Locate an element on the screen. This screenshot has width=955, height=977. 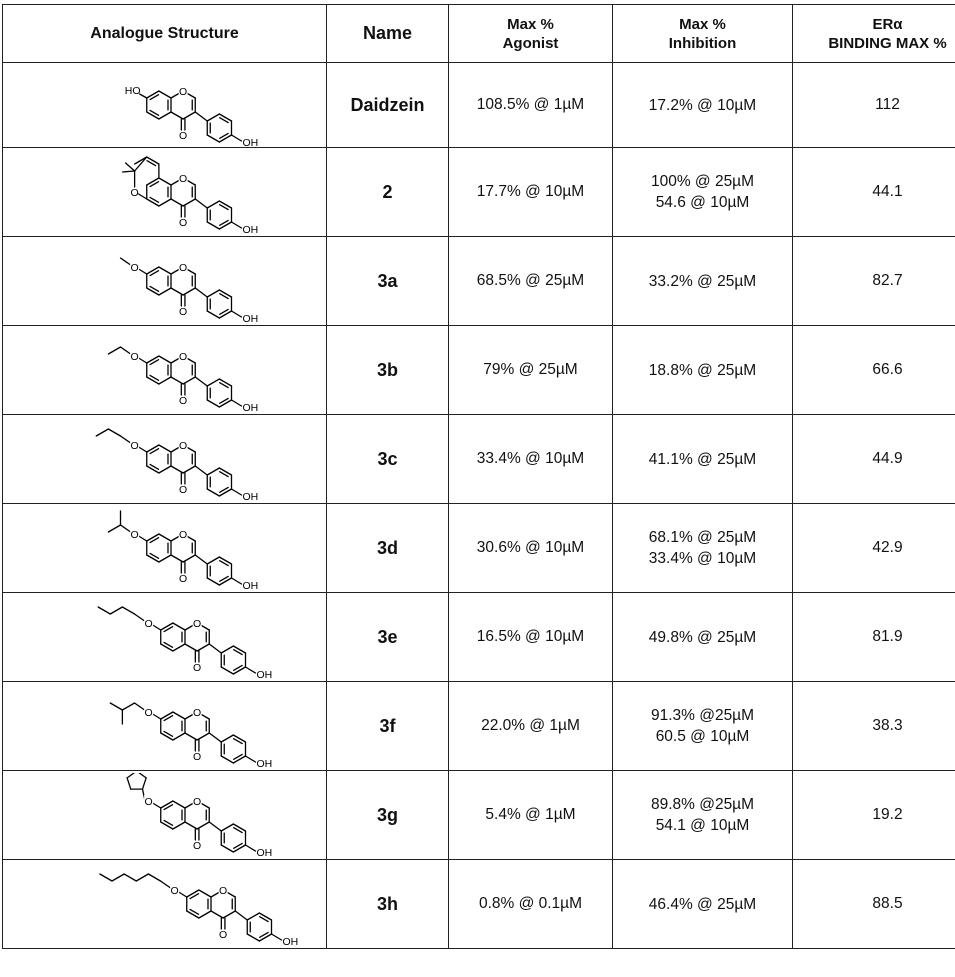
table-row: O O OH O 3b 79% @ 25µM 18.8% @ 25µM 66.6 is located at coordinates (478, 370).